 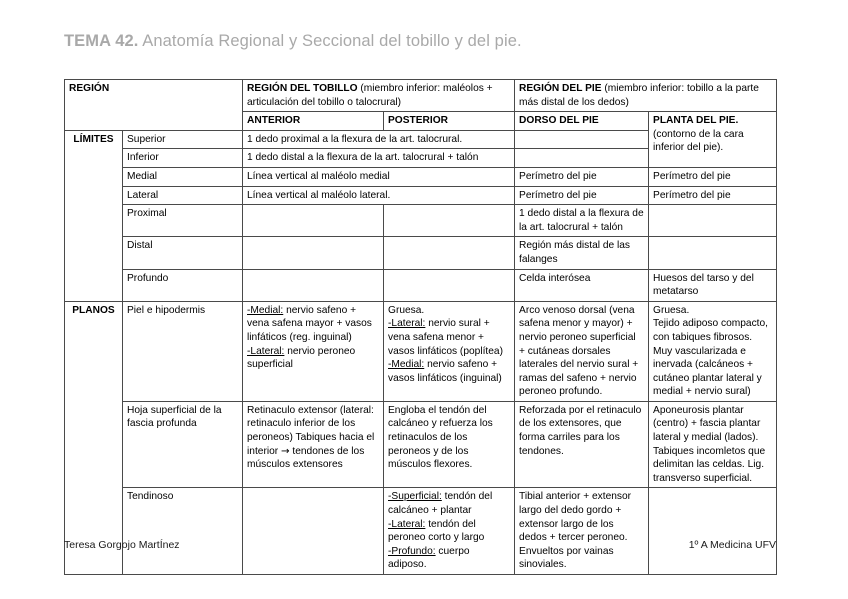 I want to click on header-region-label: REGIÓN, so click(x=89, y=88).